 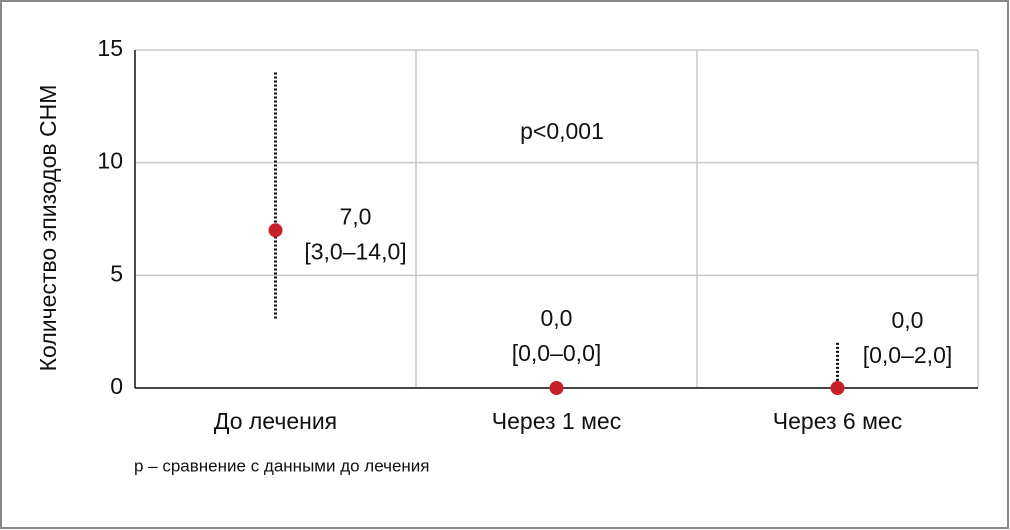 What do you see at coordinates (908, 355) in the screenshot?
I see `range-label: [0,0–2,0]` at bounding box center [908, 355].